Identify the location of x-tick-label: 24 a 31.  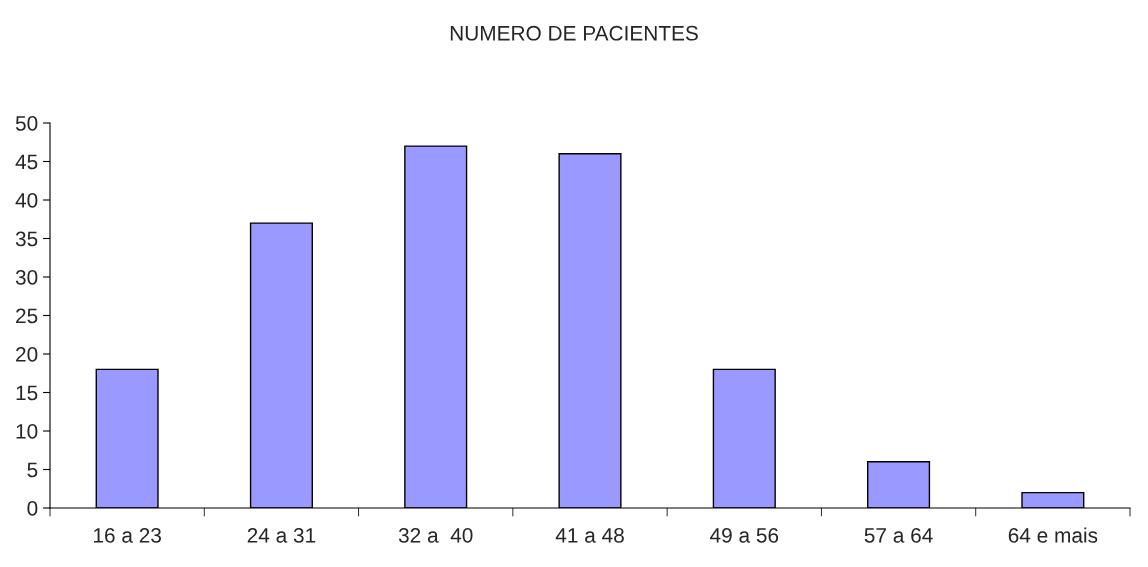
(281, 535).